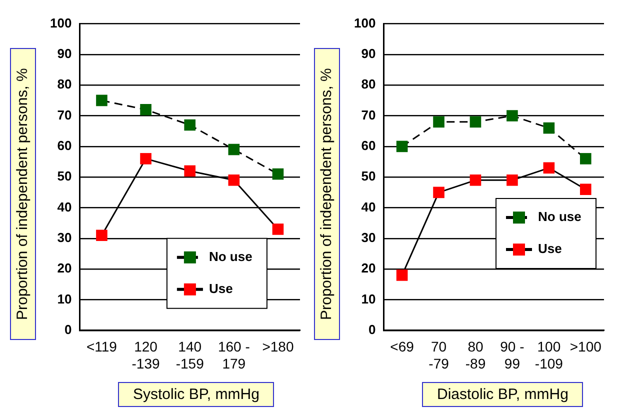 This screenshot has height=418, width=620. I want to click on x-axis-title: Systolic BP, mmHg, so click(196, 394).